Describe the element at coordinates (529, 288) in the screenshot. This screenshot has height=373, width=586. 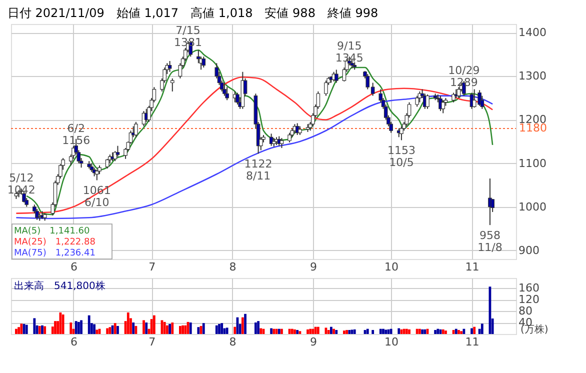
I see `y-tick-label: 160` at that location.